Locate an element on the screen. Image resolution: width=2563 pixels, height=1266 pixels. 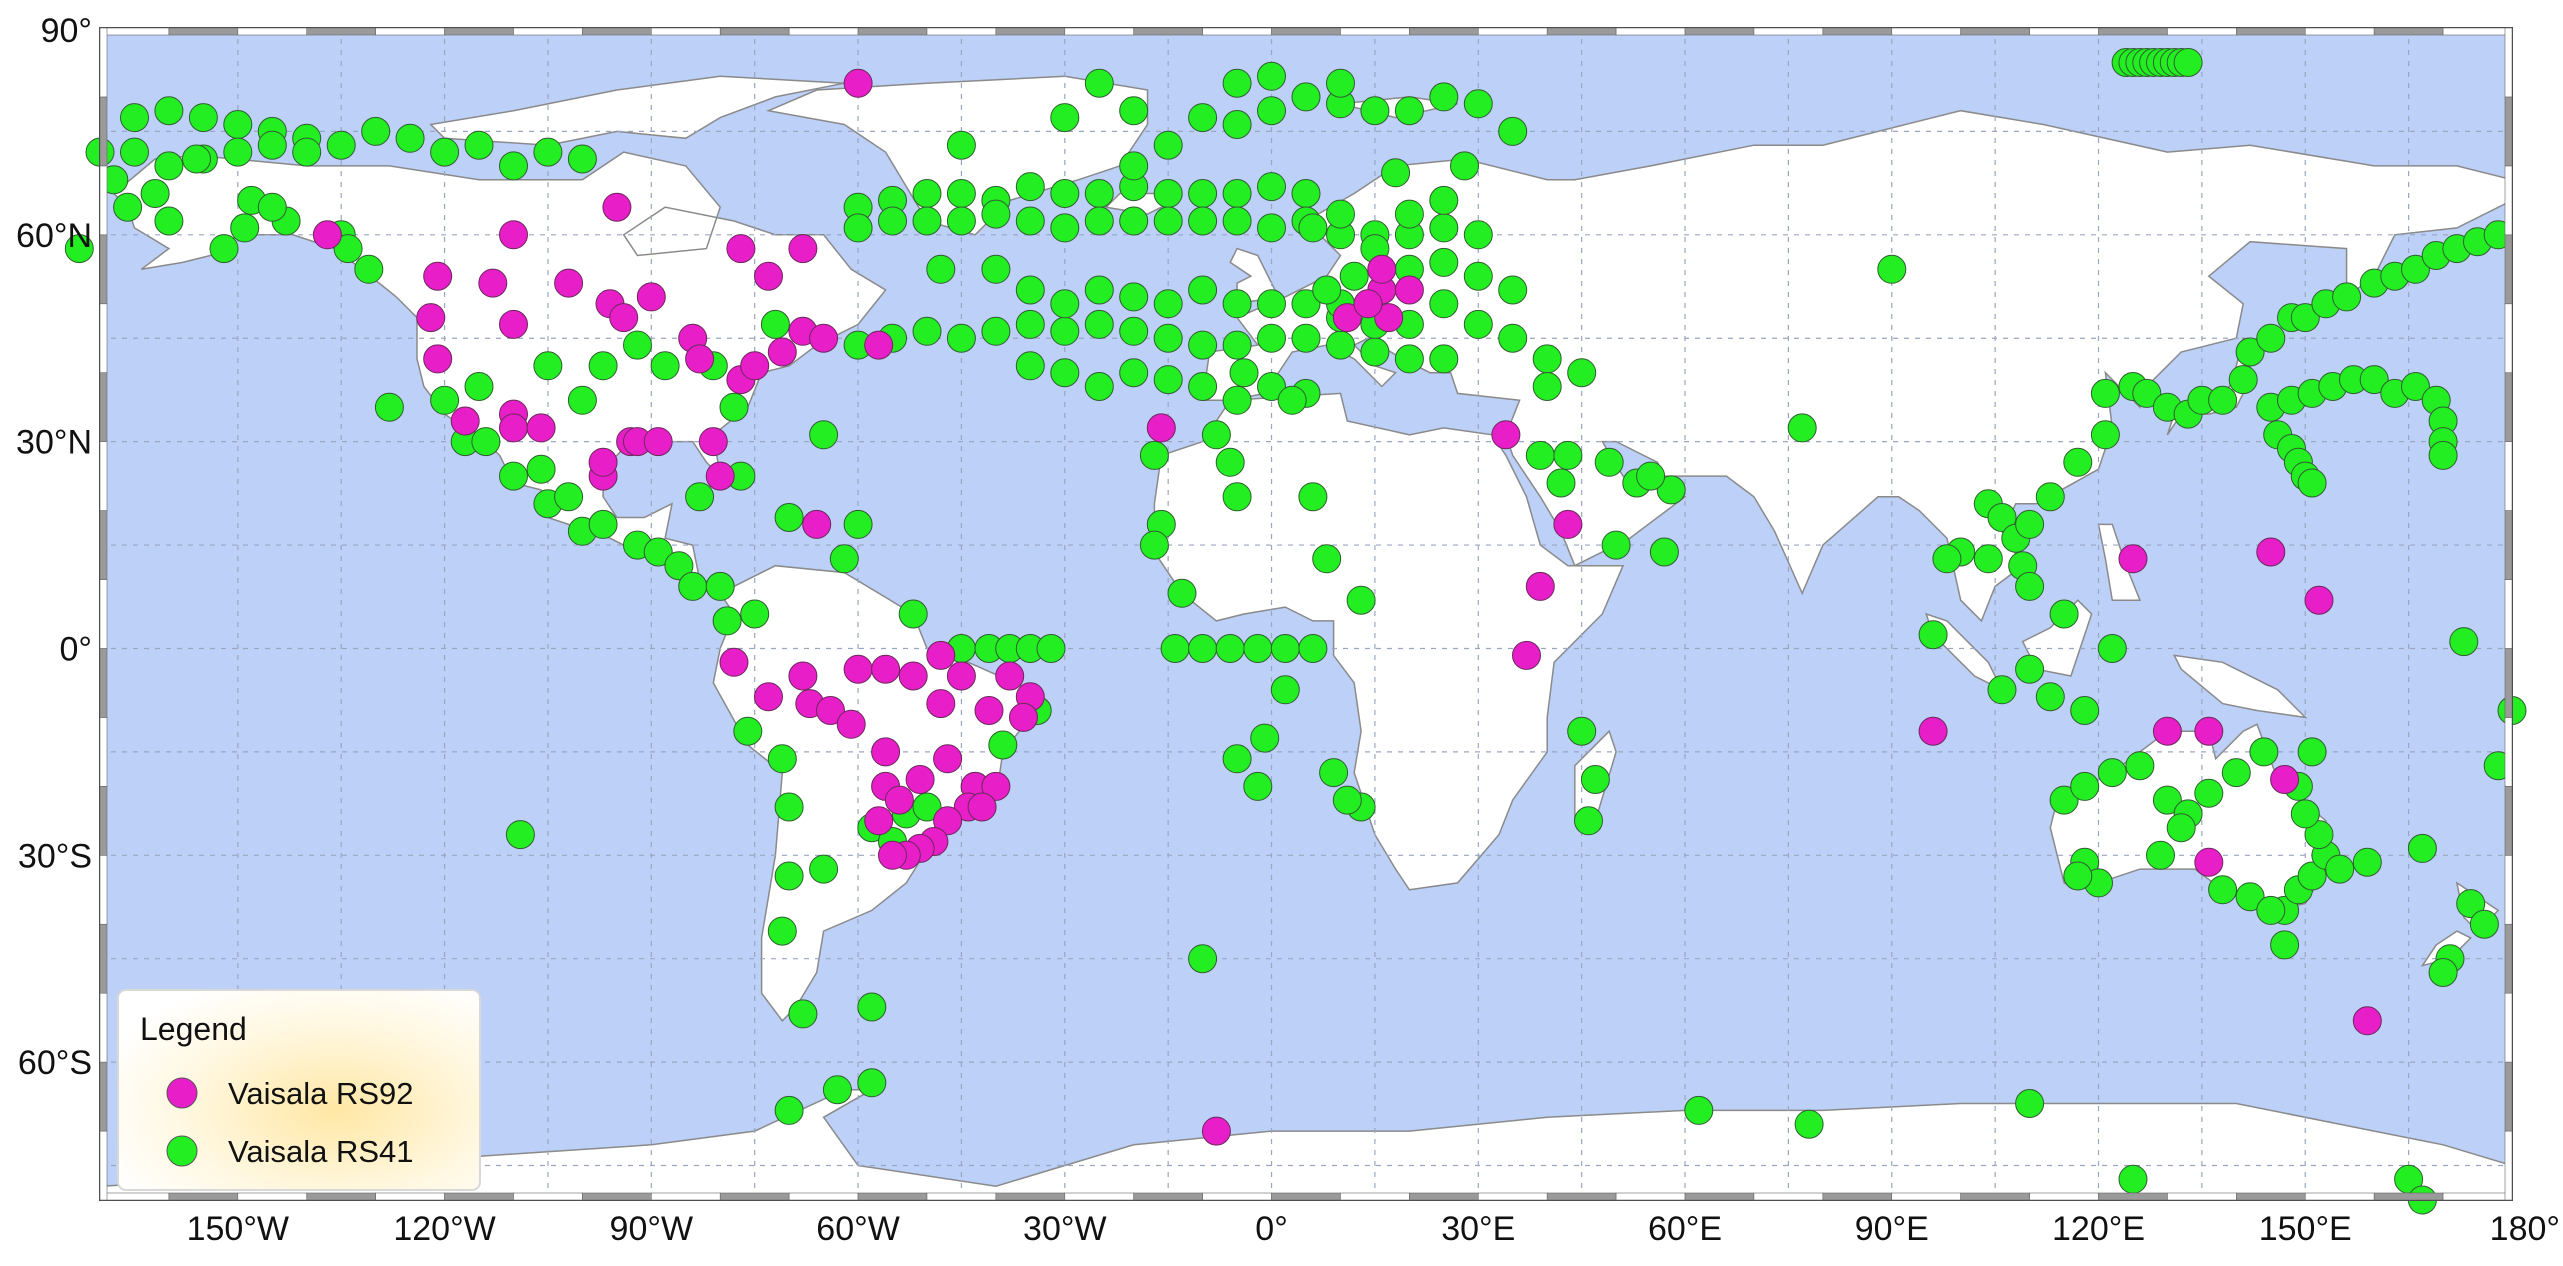
legend-title: Legend is located at coordinates (193, 1029).